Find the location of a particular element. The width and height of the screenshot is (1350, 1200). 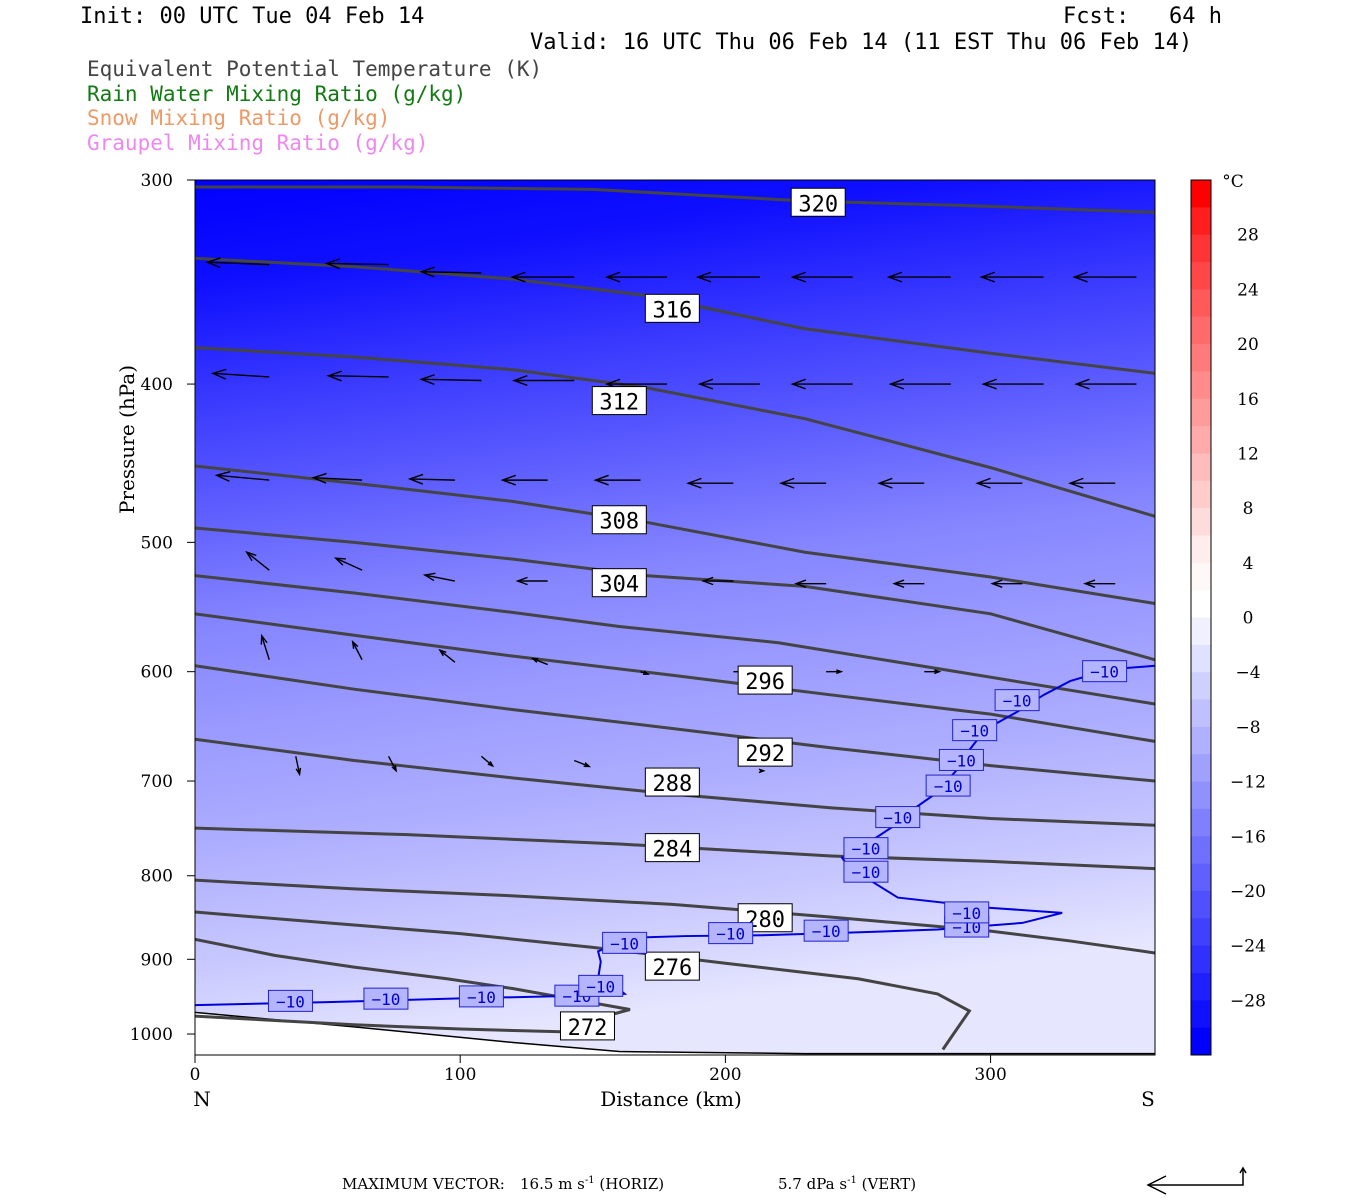

x-tick-label: 0 is located at coordinates (195, 1075).